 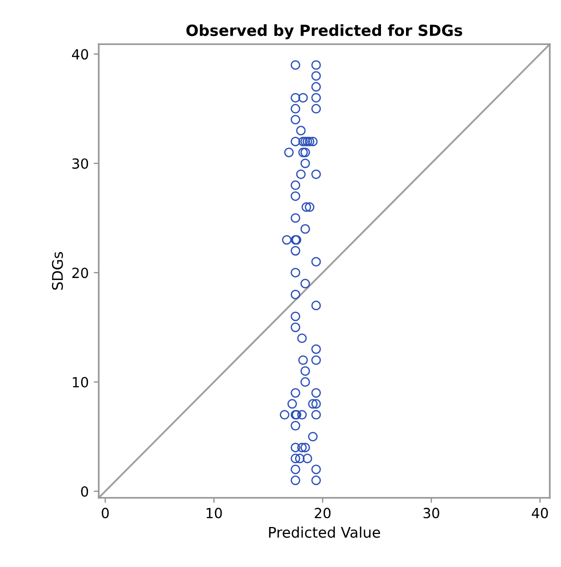 What do you see at coordinates (432, 513) in the screenshot?
I see `x-tick-label: 30` at bounding box center [432, 513].